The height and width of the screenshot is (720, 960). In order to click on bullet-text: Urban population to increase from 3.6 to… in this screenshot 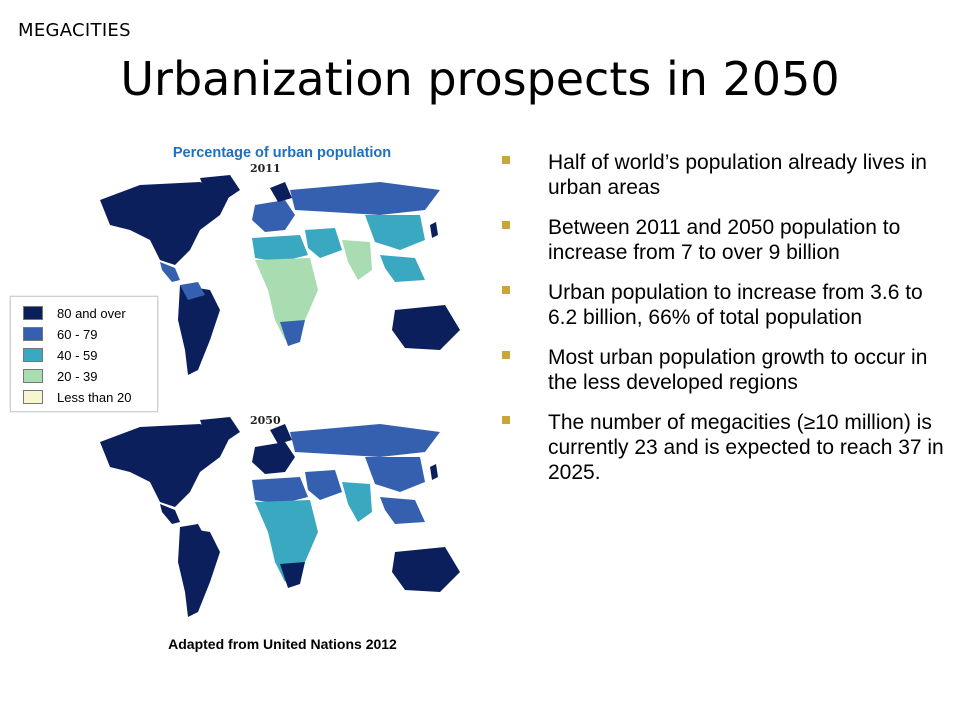, I will do `click(735, 305)`.